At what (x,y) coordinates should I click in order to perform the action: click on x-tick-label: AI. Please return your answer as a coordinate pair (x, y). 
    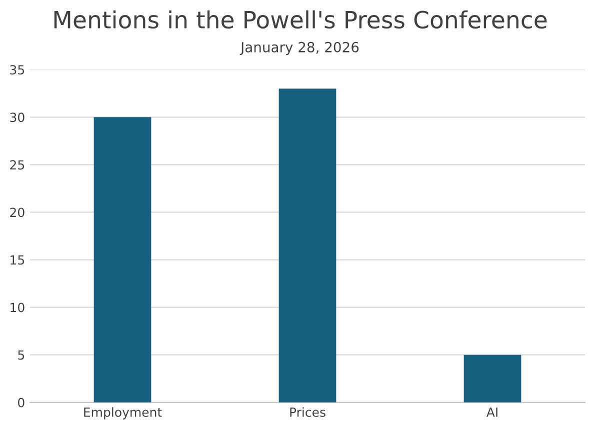
    Looking at the image, I should click on (492, 412).